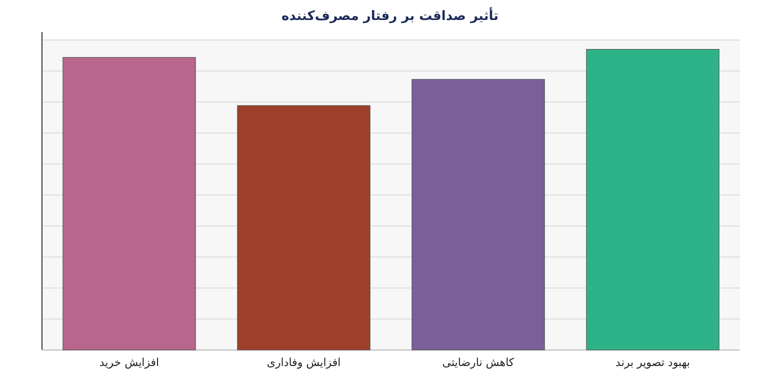 This screenshot has height=380, width=780. I want to click on chart-title: تأثیر صداقت بر رفتار مصرف‌کننده, so click(390, 15).